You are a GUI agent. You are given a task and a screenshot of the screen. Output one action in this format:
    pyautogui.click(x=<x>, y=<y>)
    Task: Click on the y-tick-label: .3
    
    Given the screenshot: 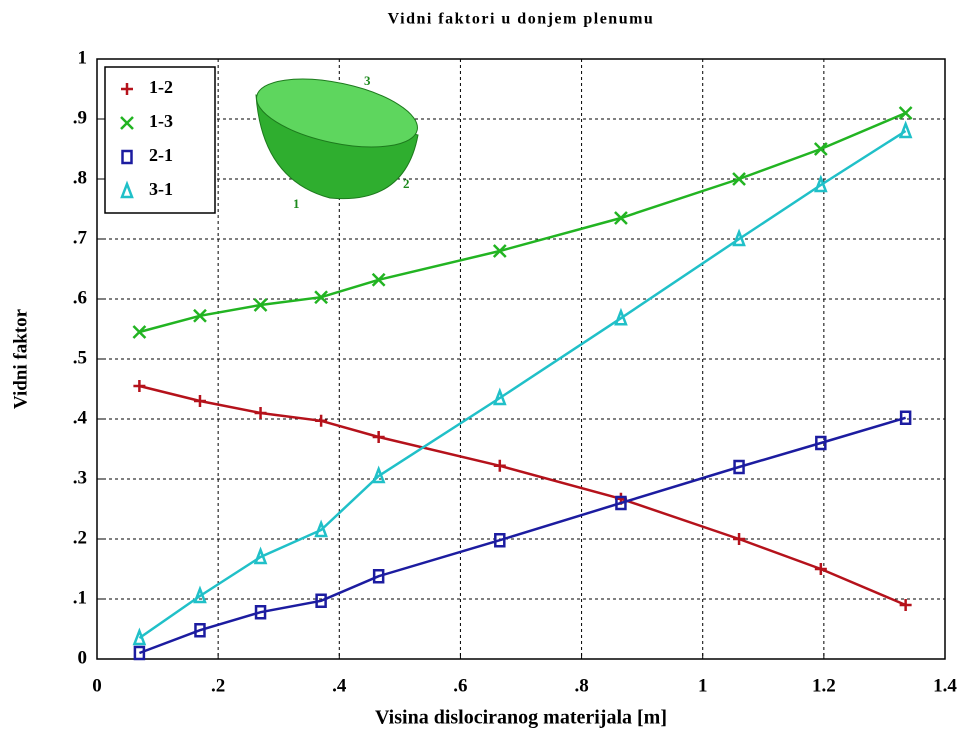 What is the action you would take?
    pyautogui.click(x=80, y=477)
    